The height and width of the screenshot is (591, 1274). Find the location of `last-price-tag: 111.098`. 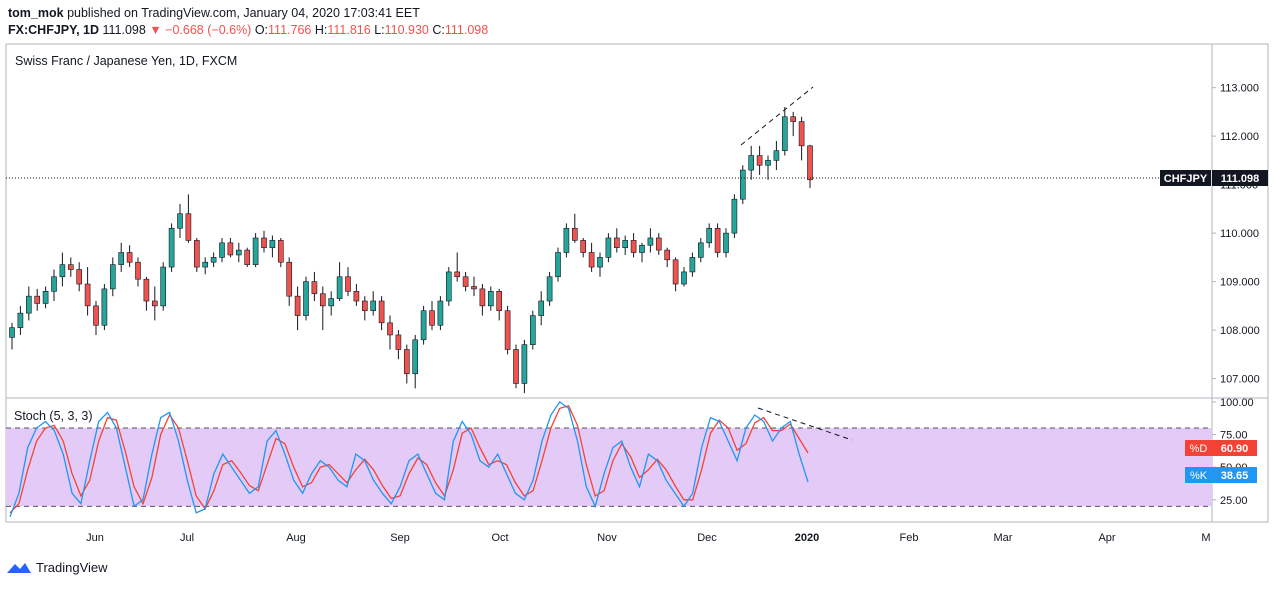

last-price-tag: 111.098 is located at coordinates (1240, 178).